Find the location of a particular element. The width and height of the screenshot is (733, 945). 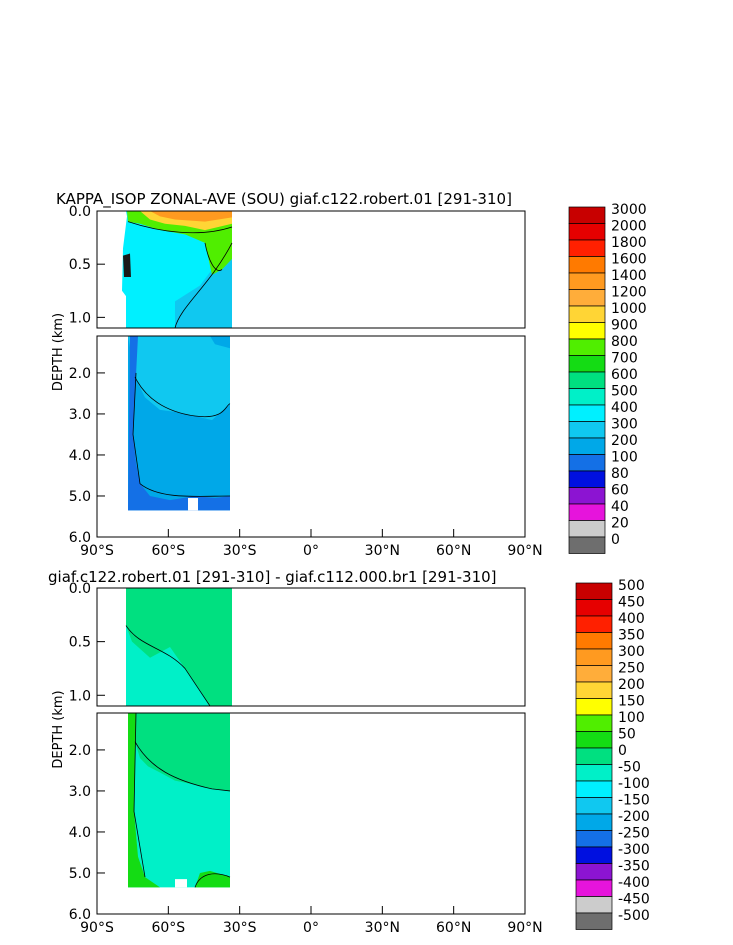

field-lower-bottom is located at coordinates (179, 423).